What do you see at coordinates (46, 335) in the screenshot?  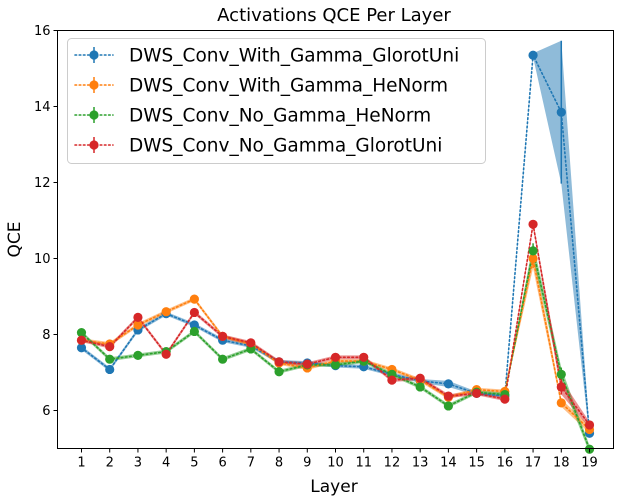 I see `y-tick-label: 8` at bounding box center [46, 335].